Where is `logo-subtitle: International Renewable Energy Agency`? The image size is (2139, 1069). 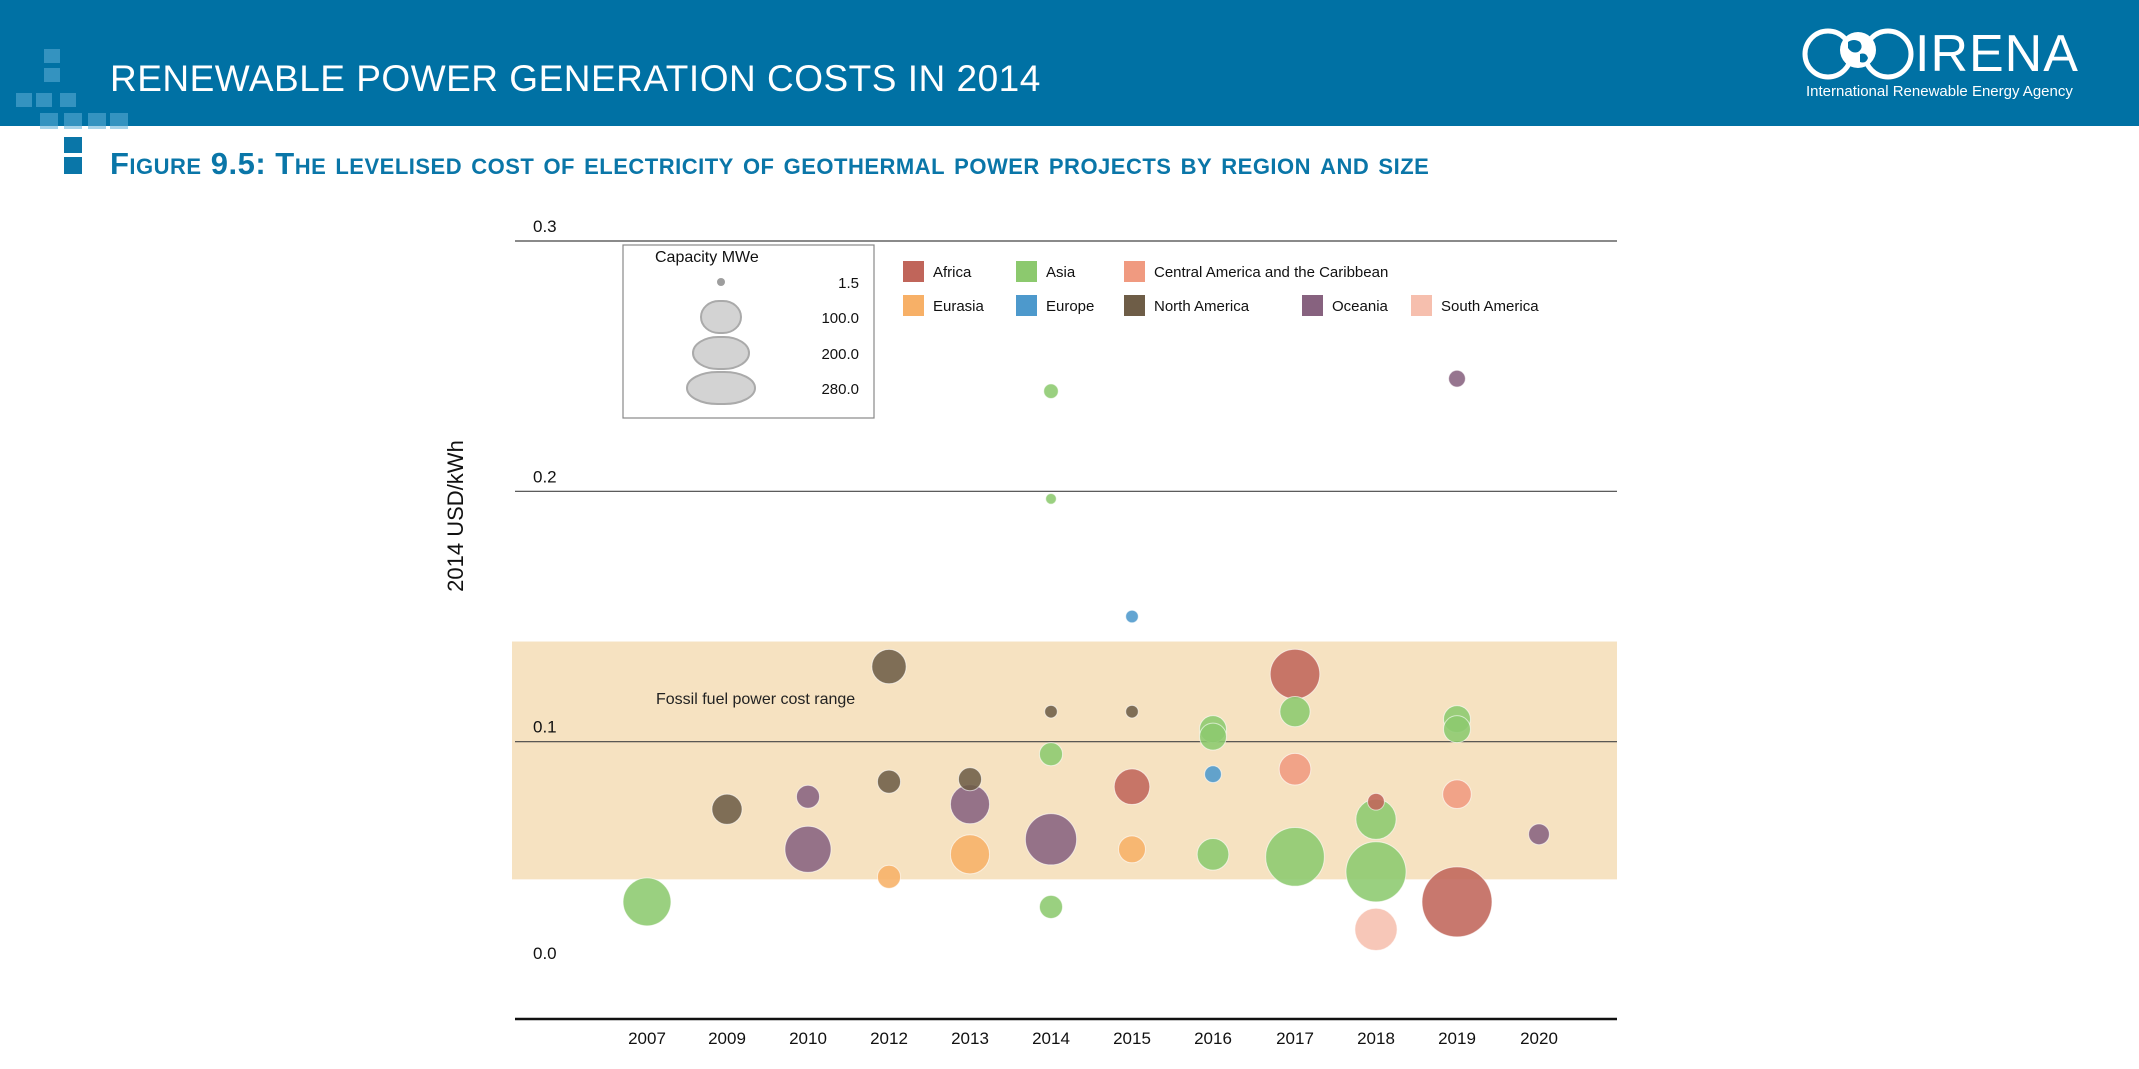 logo-subtitle: International Renewable Energy Agency is located at coordinates (1939, 91).